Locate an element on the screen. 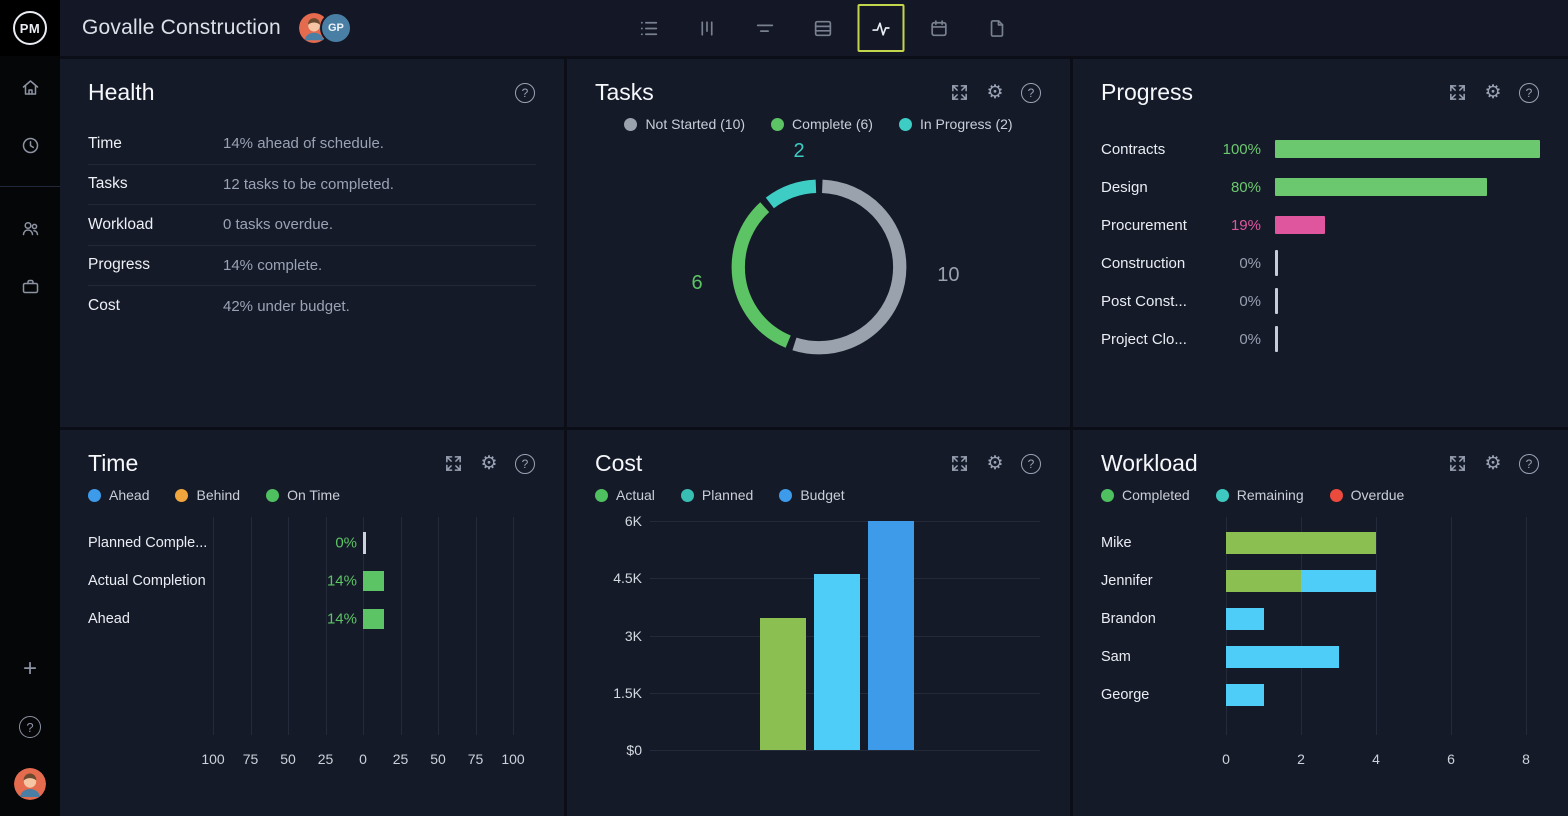 The image size is (1568, 816). workload-expand-button is located at coordinates (1457, 464).